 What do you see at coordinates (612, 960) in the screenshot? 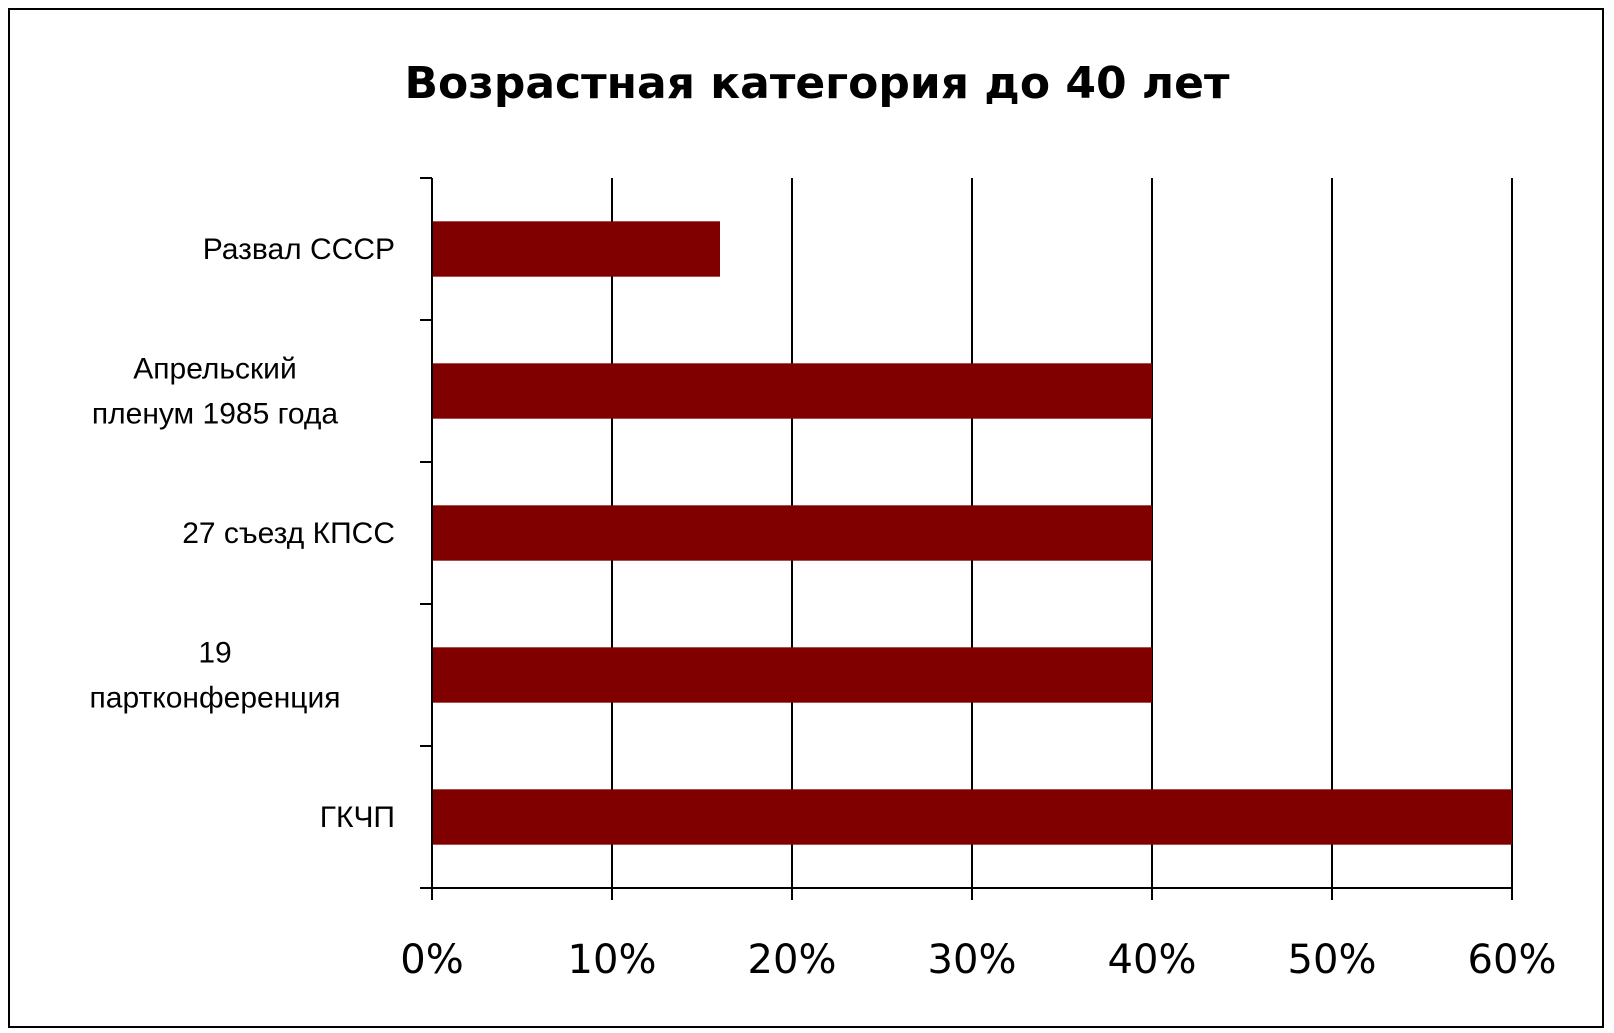
I see `x-tick-label: 10%` at bounding box center [612, 960].